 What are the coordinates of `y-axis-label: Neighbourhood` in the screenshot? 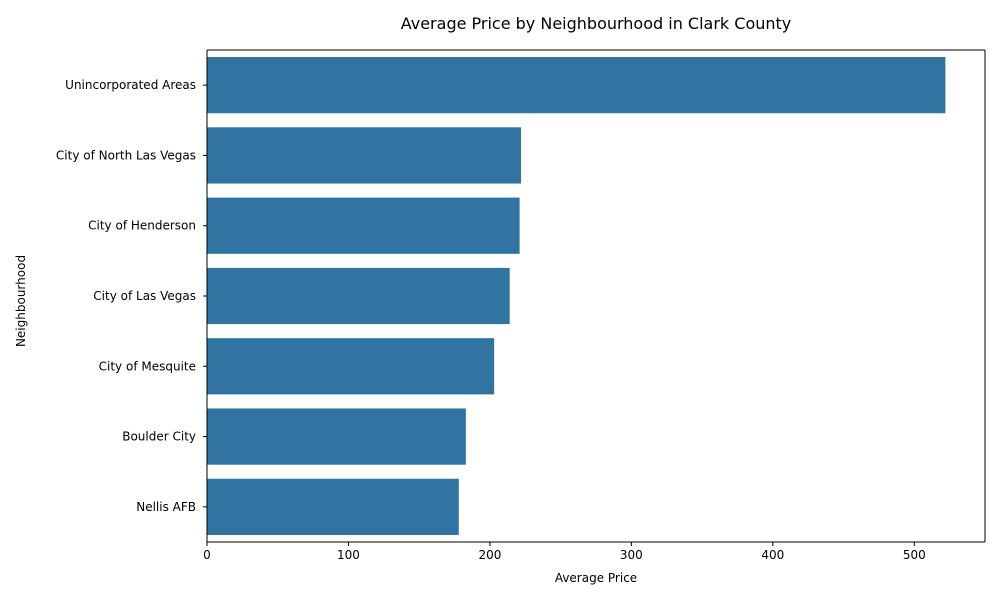 It's located at (21, 301).